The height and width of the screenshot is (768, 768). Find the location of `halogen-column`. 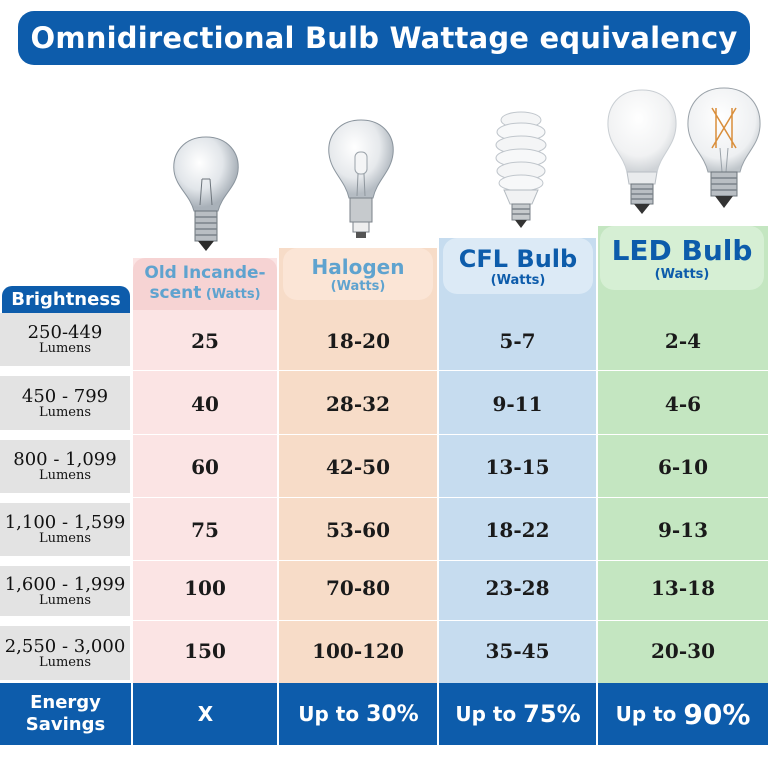

halogen-column is located at coordinates (358, 465).